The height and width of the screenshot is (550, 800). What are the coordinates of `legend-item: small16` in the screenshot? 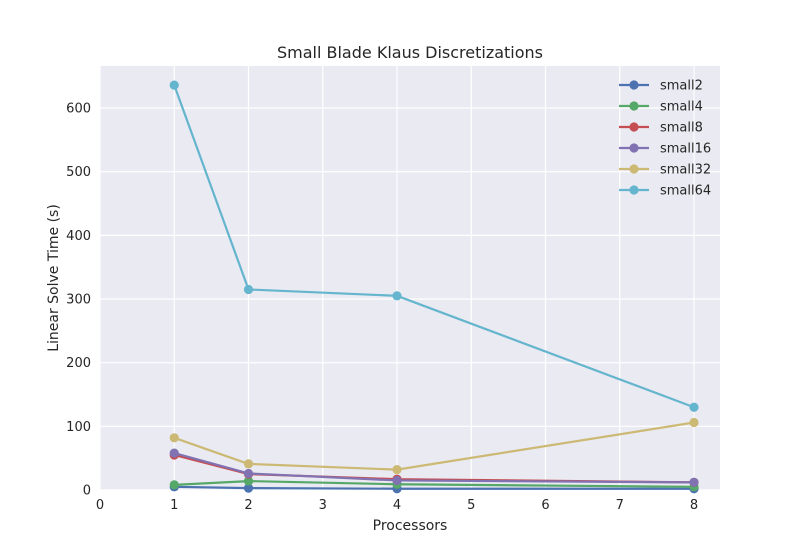 It's located at (665, 149).